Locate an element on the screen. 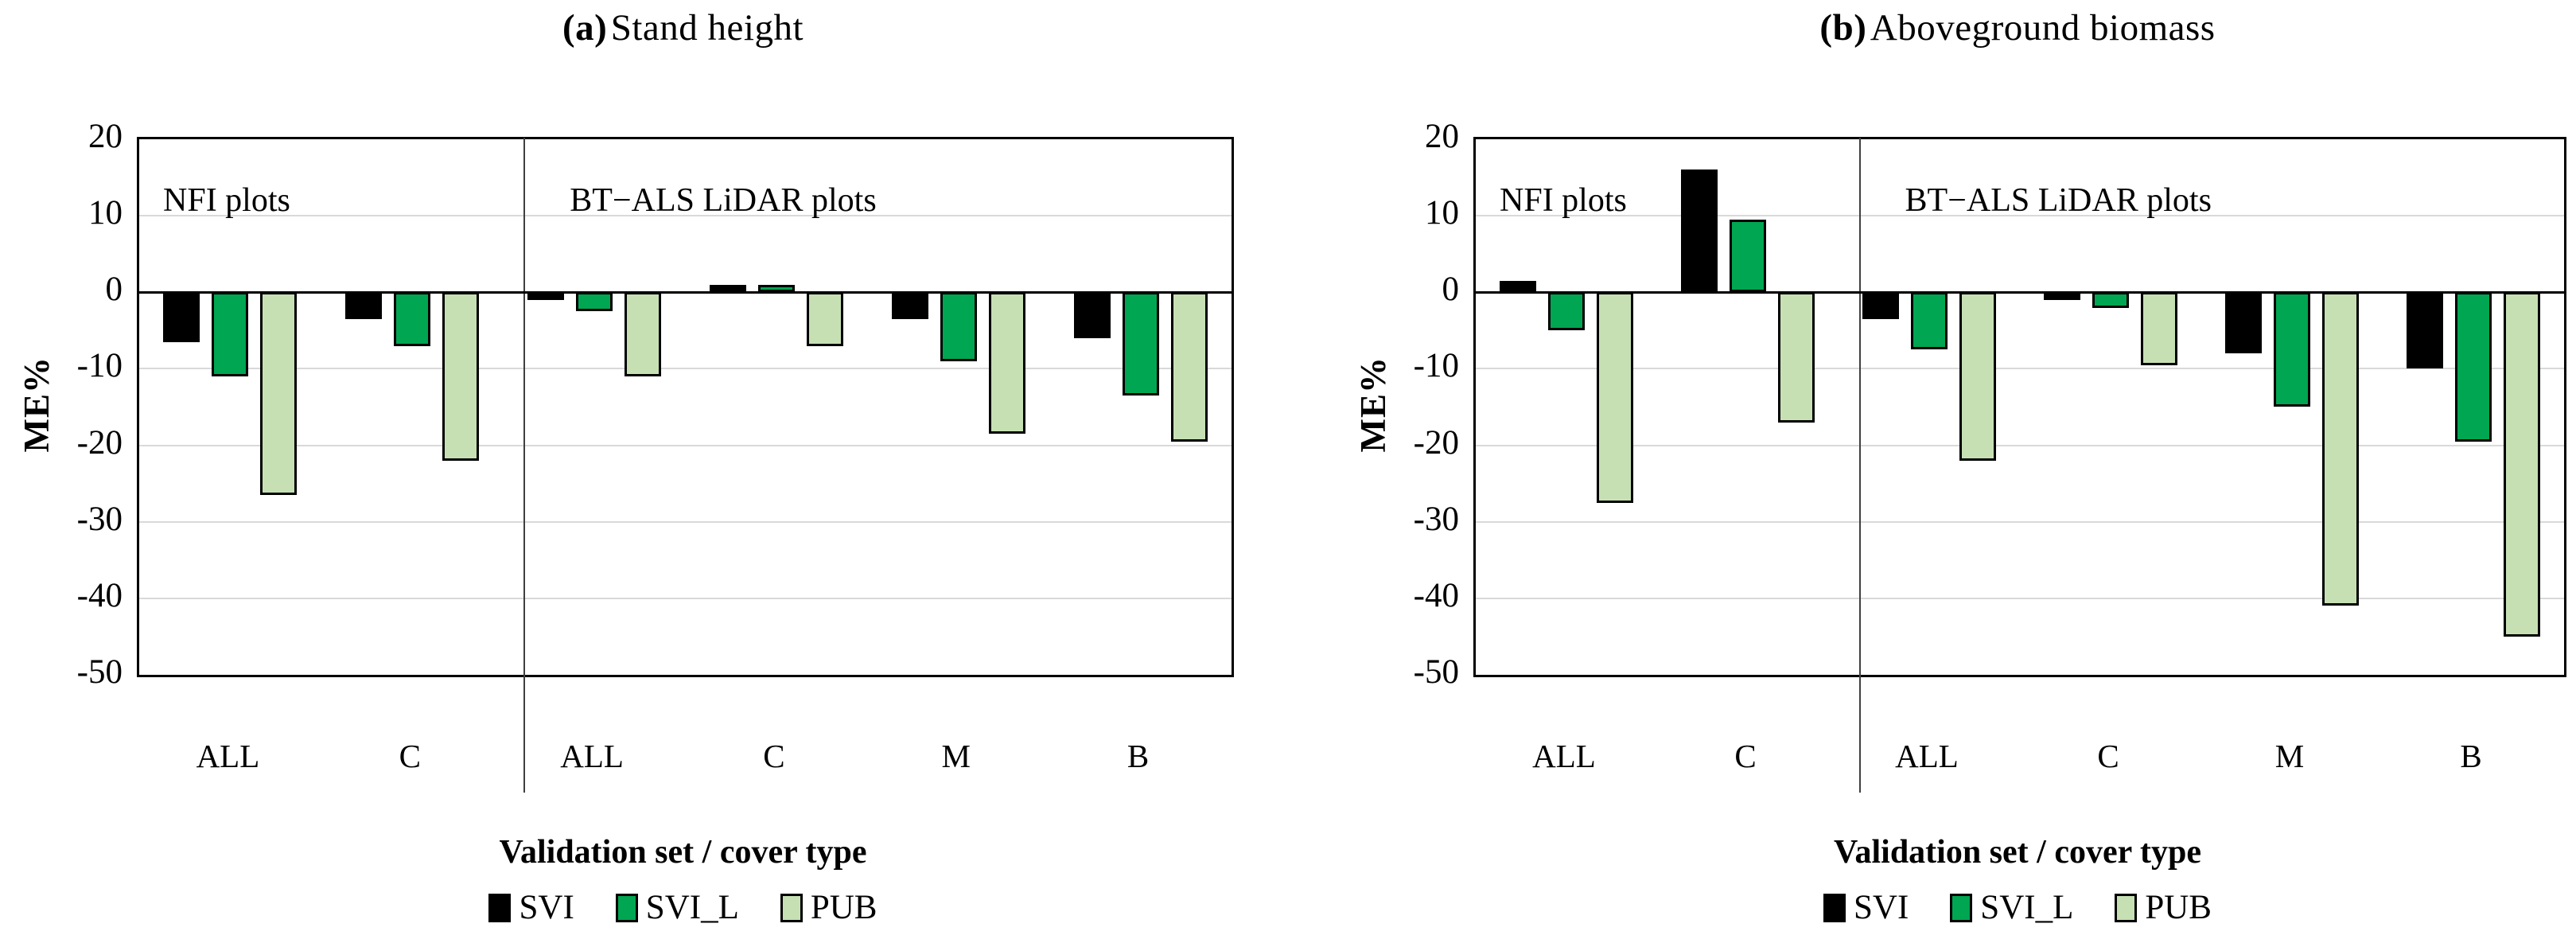  y-tick-label-0: 0 is located at coordinates (114, 290).